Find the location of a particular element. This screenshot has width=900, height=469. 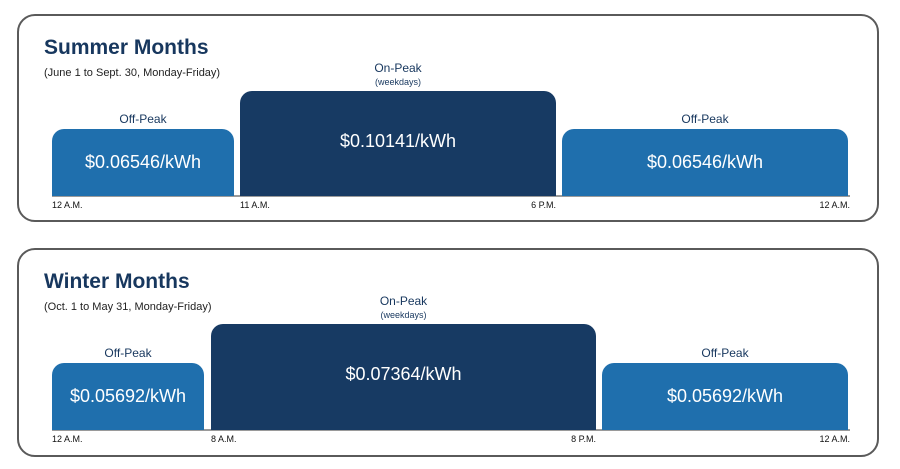

rate-block: $0.10141/kWh is located at coordinates (398, 143).